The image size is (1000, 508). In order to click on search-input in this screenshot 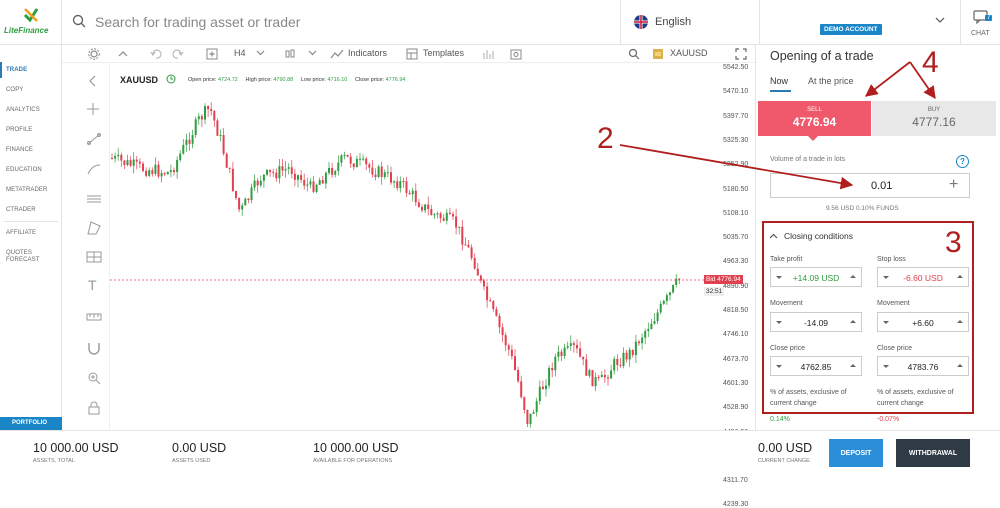, I will do `click(305, 22)`.